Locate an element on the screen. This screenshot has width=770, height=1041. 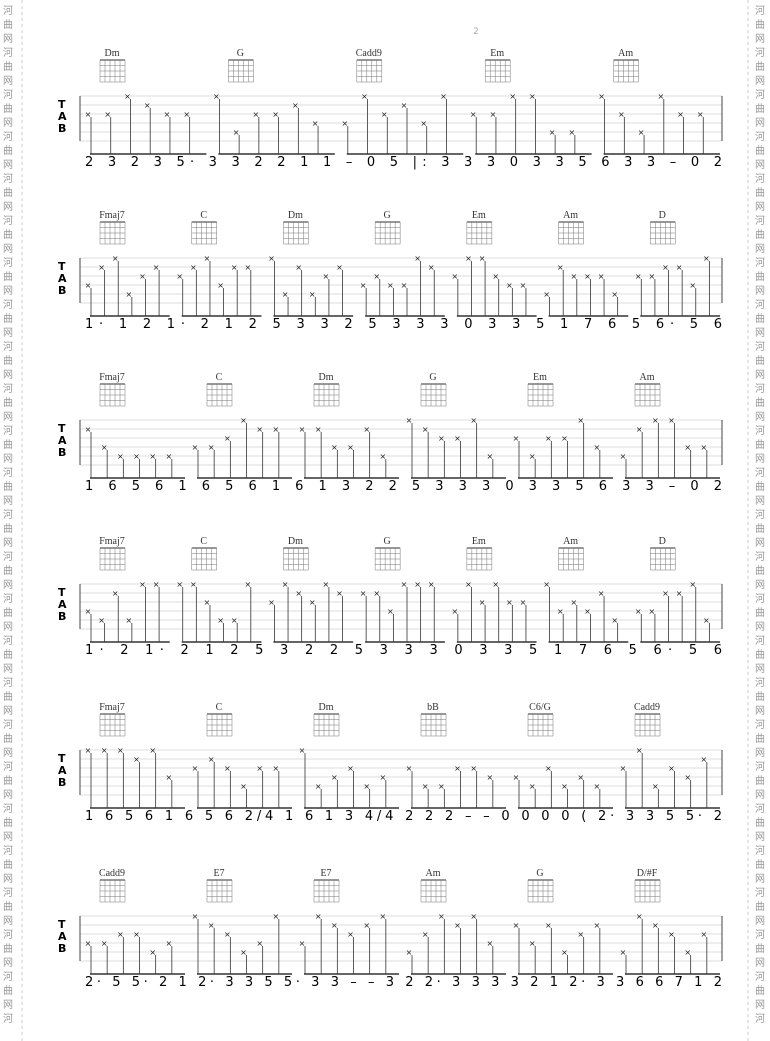
tab-label: A is located at coordinates (62, 604).